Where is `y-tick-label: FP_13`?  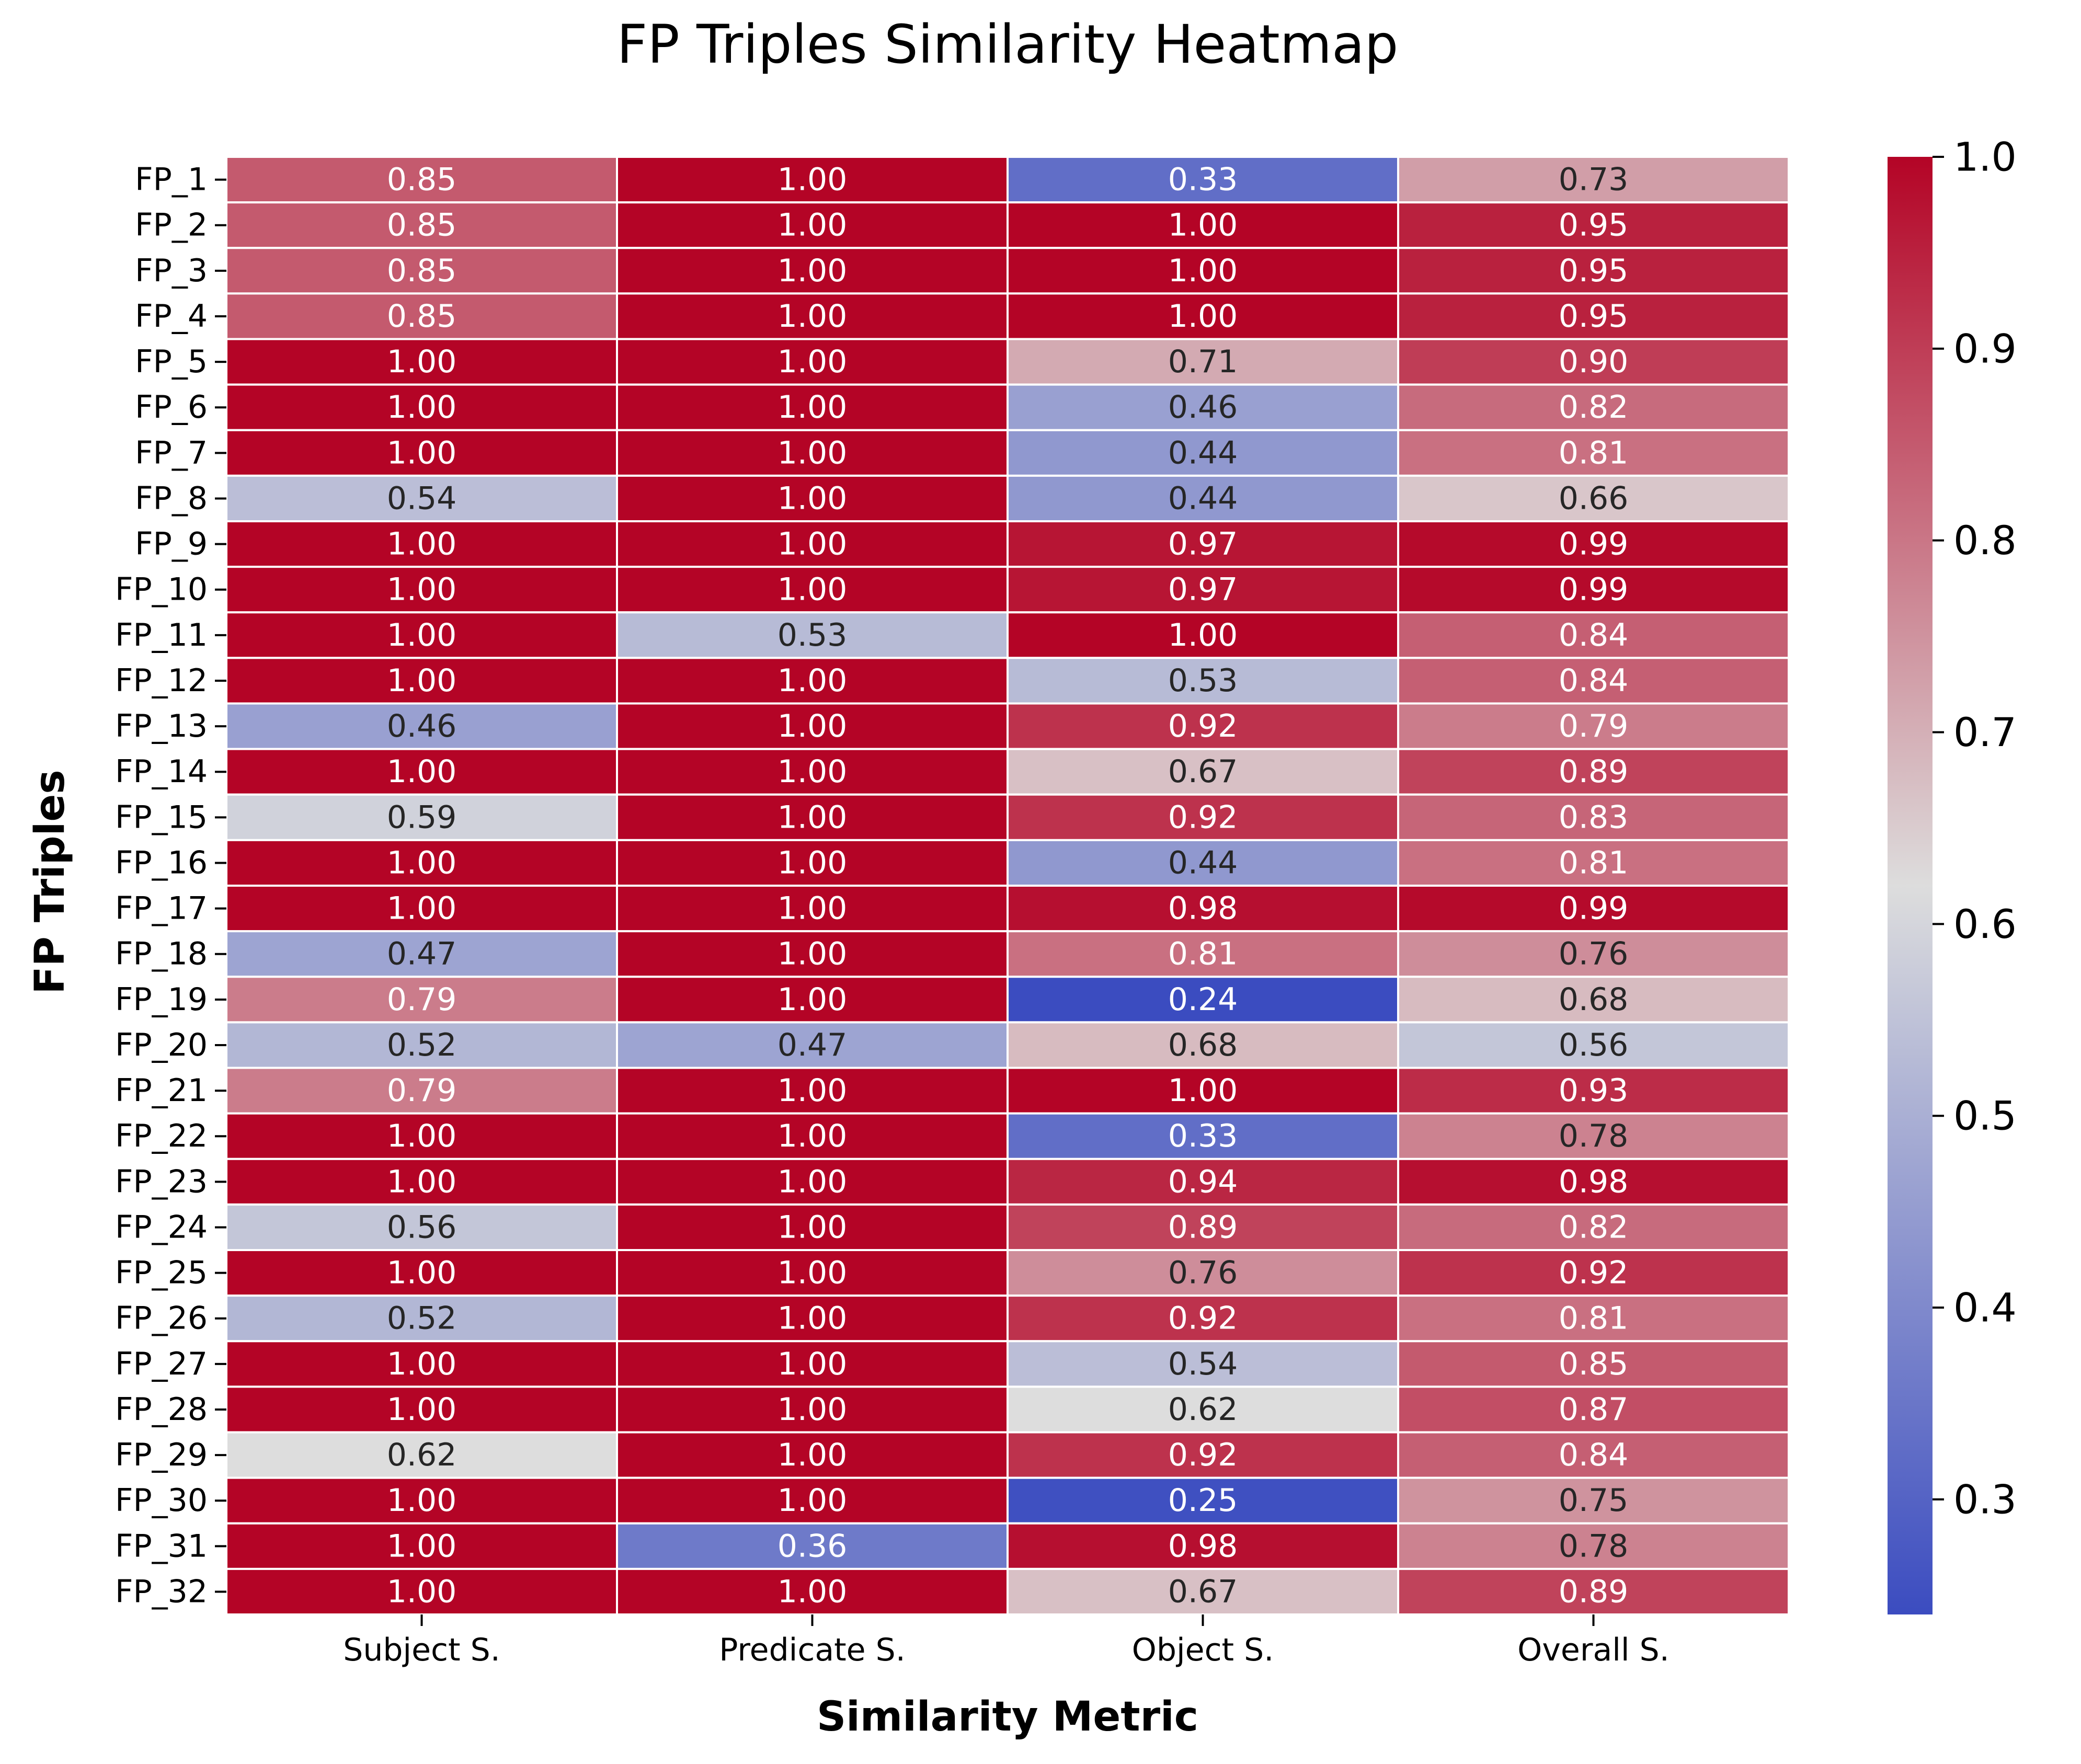
y-tick-label: FP_13 is located at coordinates (161, 726).